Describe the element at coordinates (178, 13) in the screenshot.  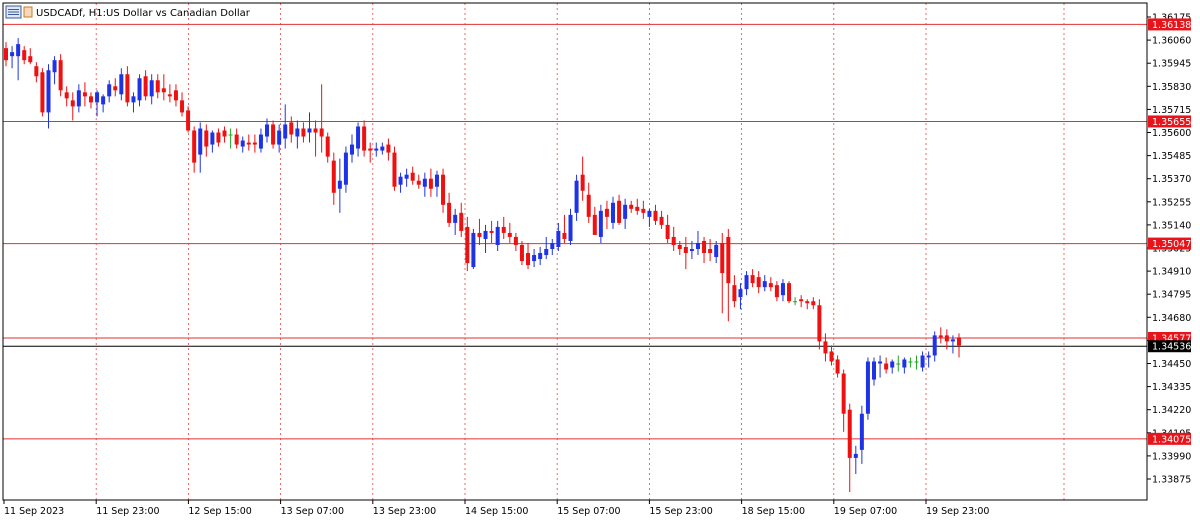
I see `symbol-description: US Dollar vs Canadian Dollar` at that location.